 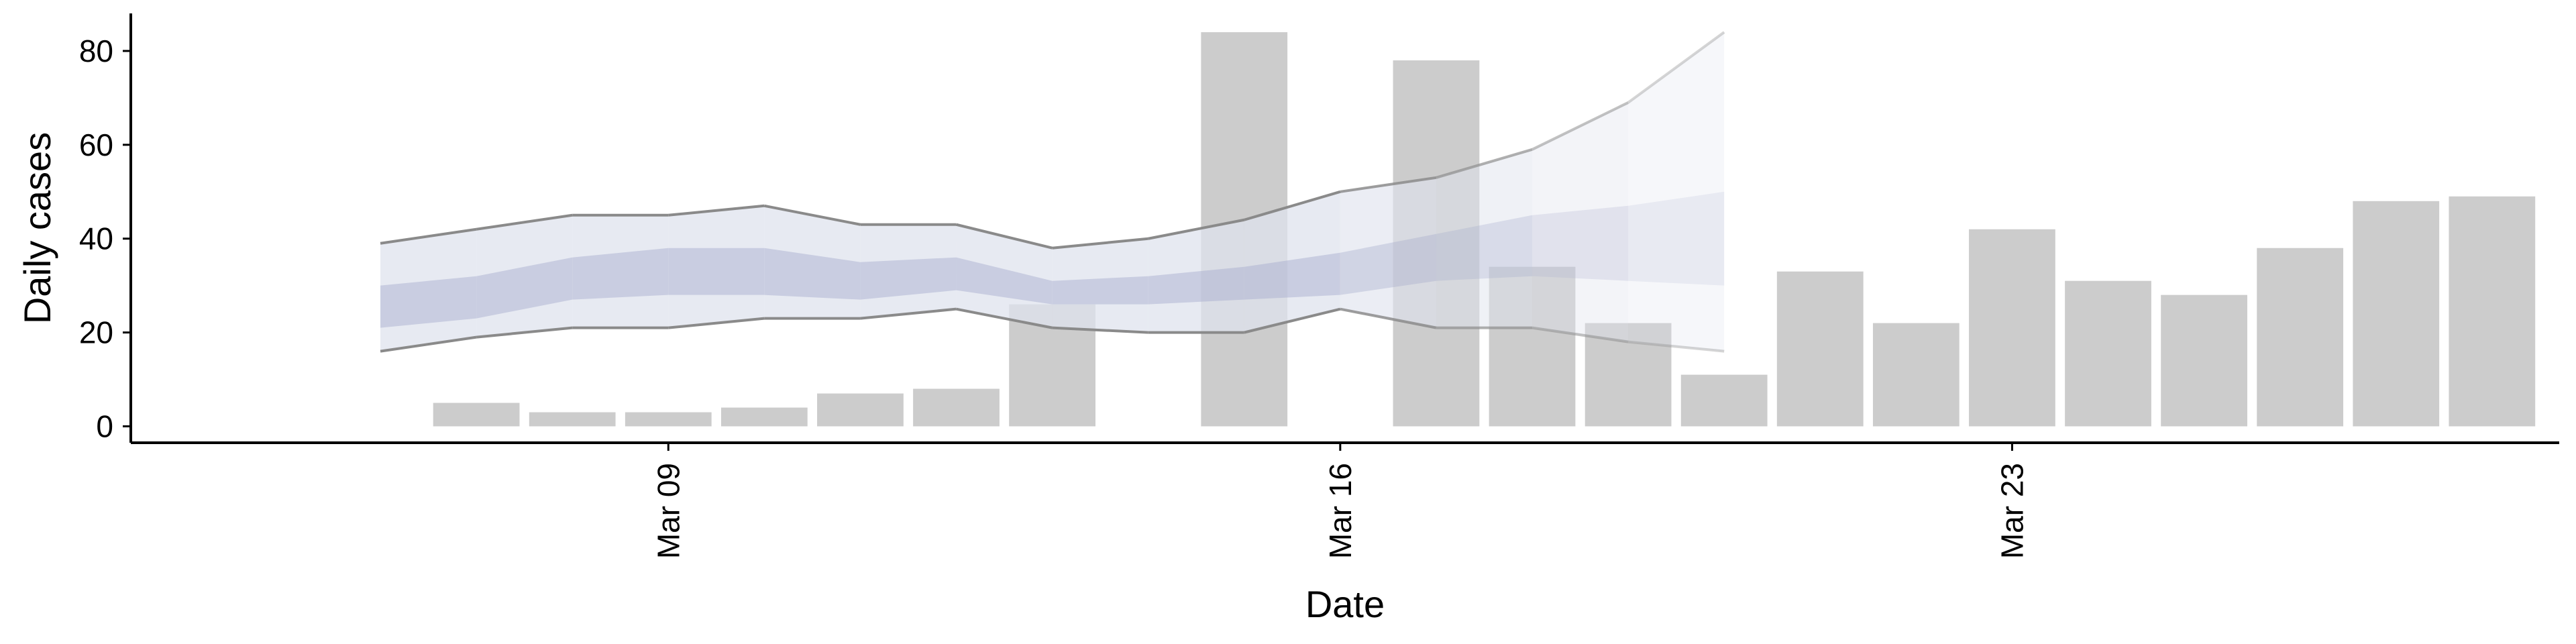 I want to click on y-axis-title: Daily cases, so click(x=37, y=228).